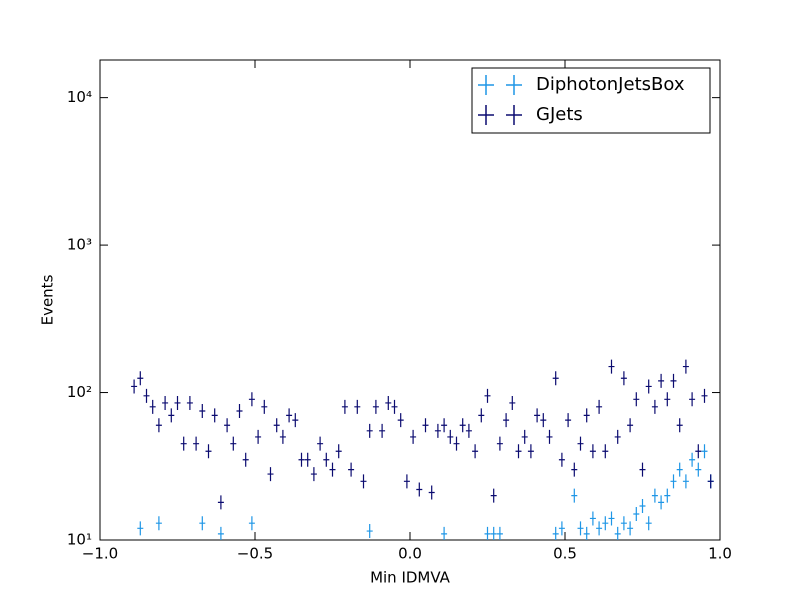 The width and height of the screenshot is (800, 600). I want to click on legend-label: DiphotonJetsBox, so click(610, 84).